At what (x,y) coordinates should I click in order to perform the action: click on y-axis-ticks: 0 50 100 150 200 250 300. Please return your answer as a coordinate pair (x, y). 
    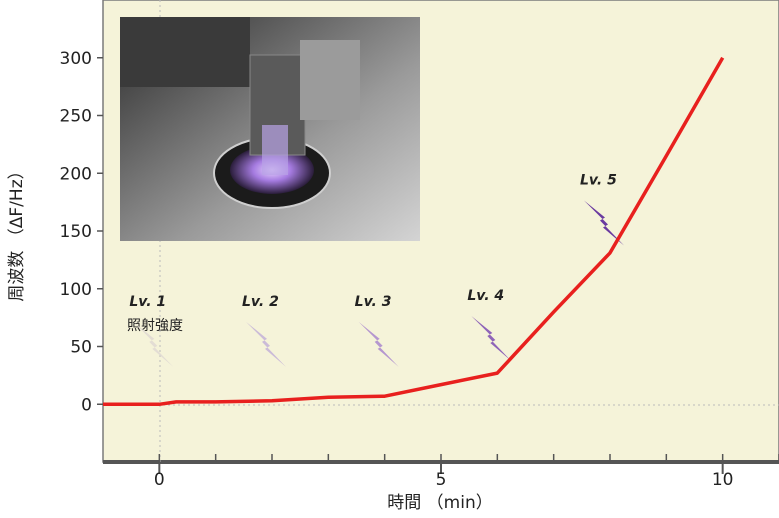
    Looking at the image, I should click on (81, 232).